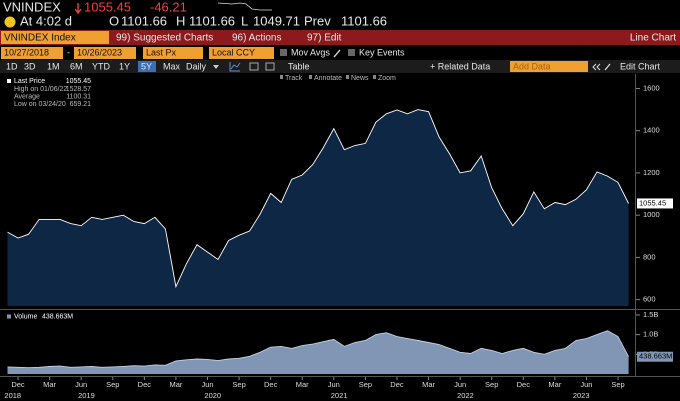 This screenshot has width=680, height=401. I want to click on prev-label: Prev, so click(317, 20).